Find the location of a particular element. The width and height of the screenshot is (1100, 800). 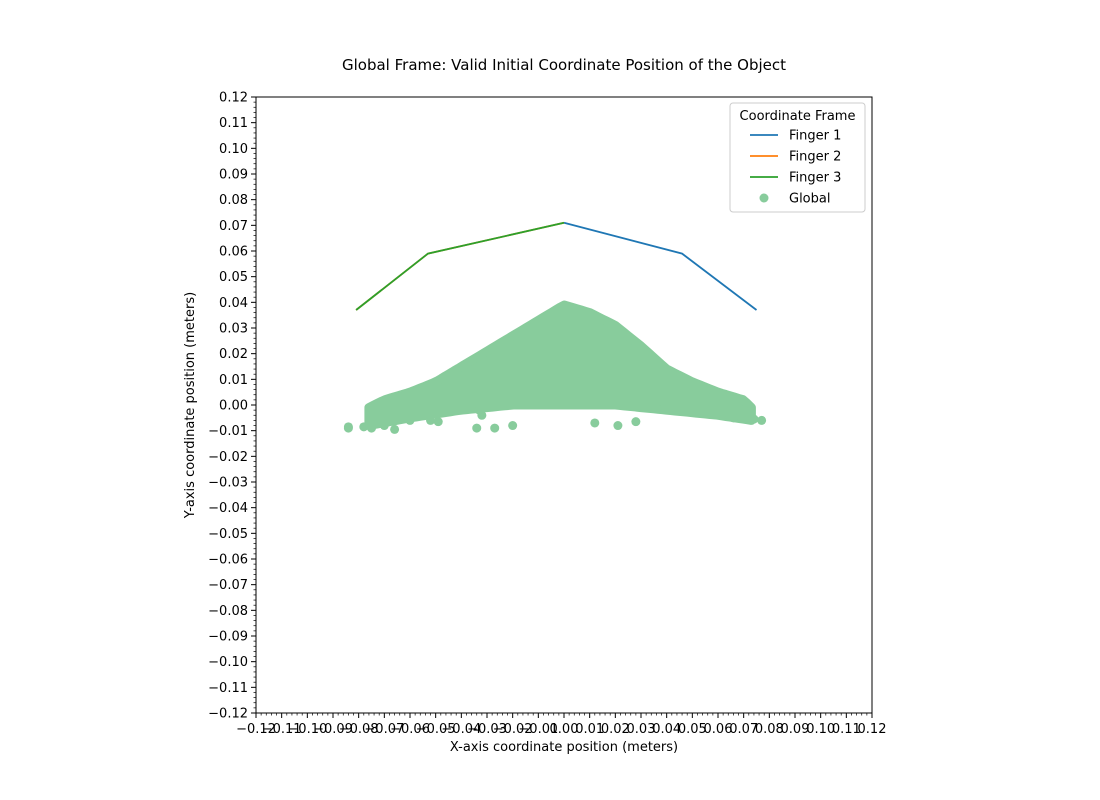

legend-entry-label: Global is located at coordinates (809, 199).